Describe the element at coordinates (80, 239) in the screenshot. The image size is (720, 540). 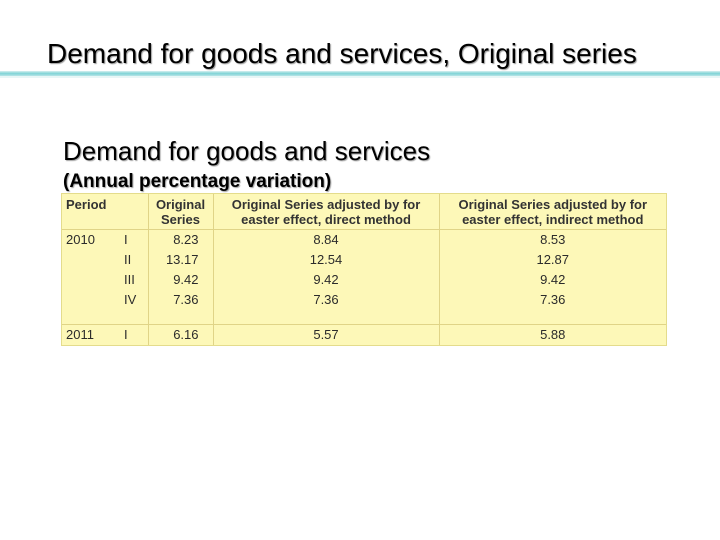
I see `cell-year: 2010` at that location.